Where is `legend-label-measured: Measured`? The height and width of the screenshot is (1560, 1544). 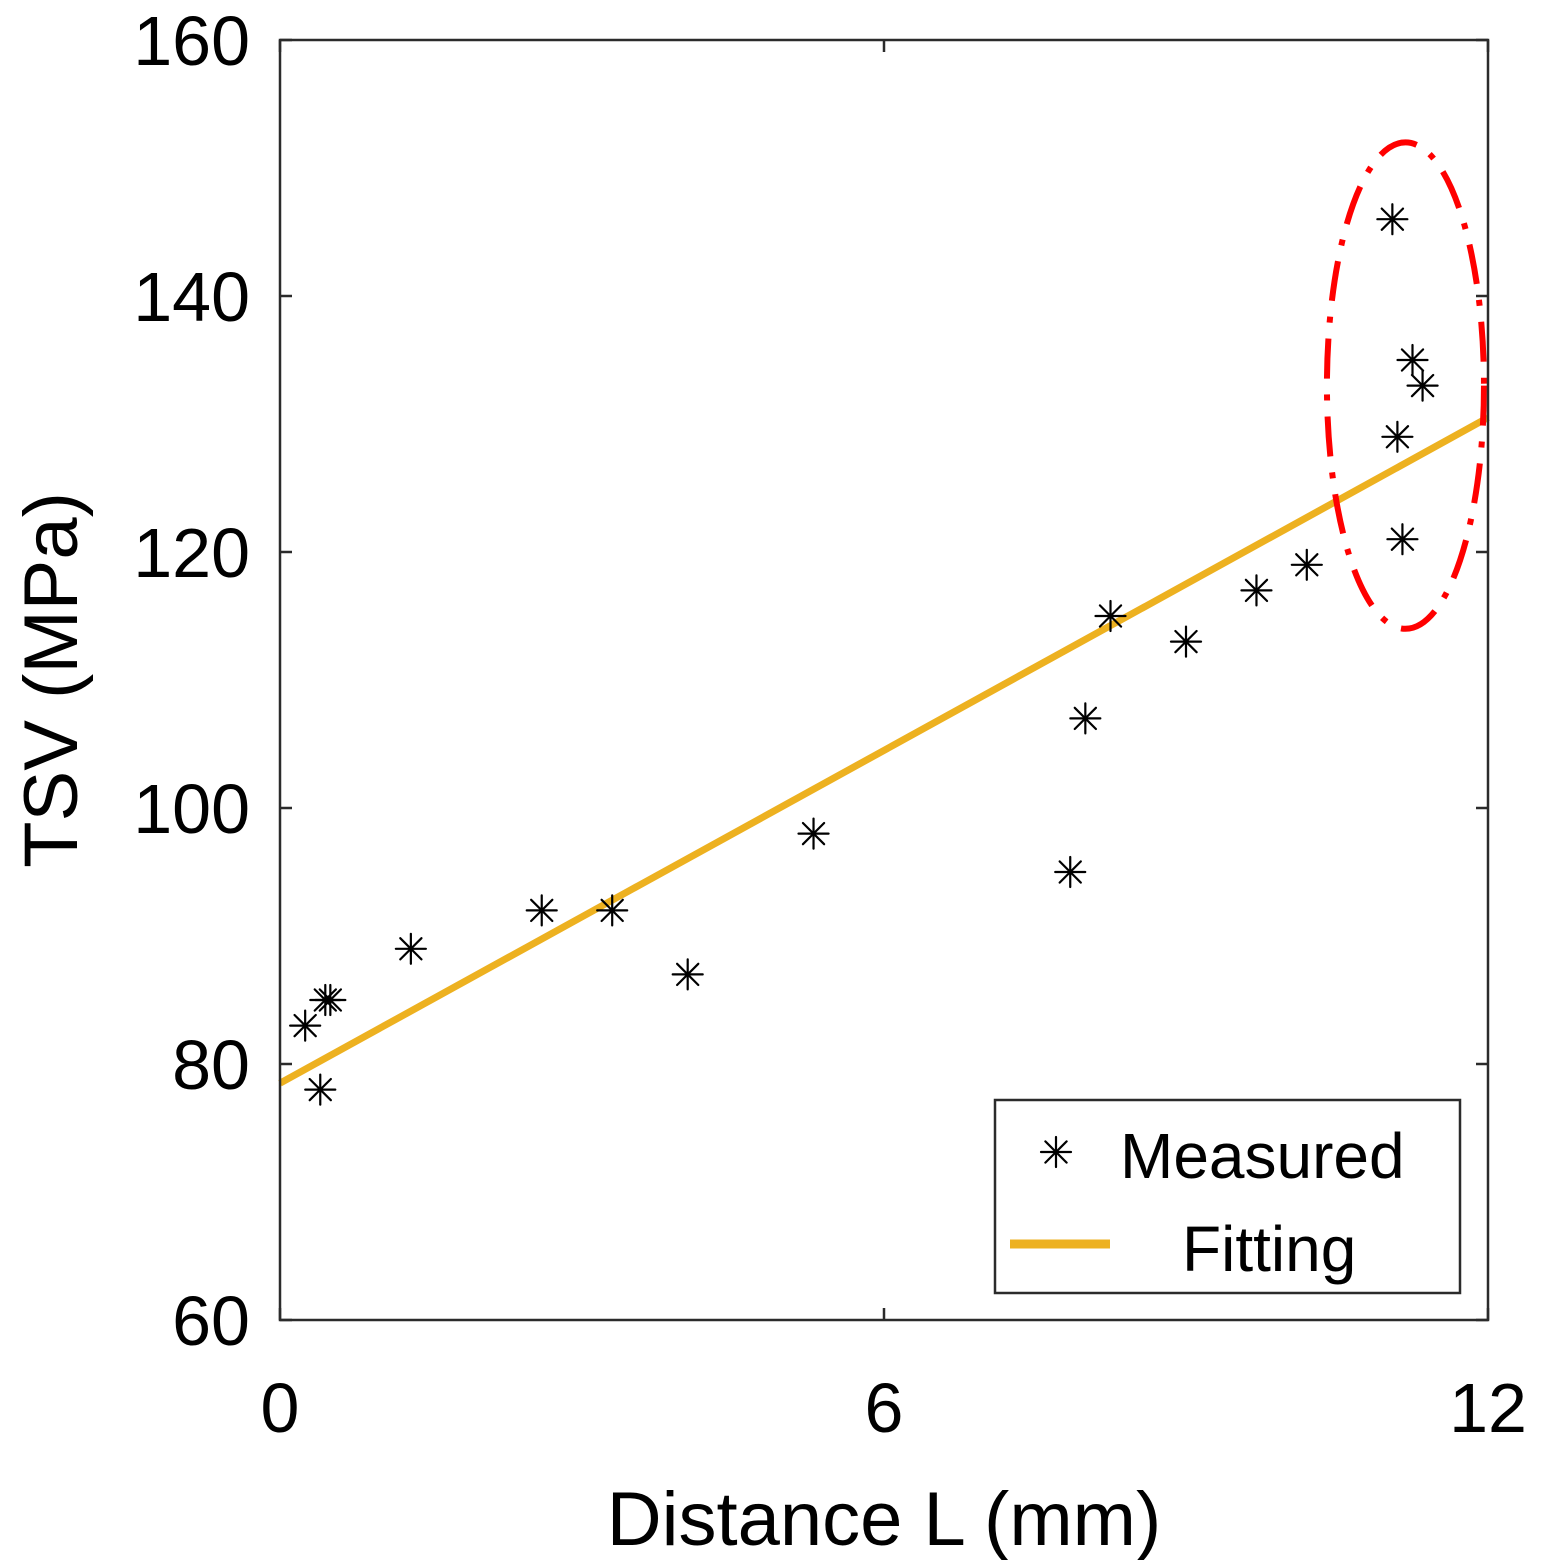 legend-label-measured: Measured is located at coordinates (1262, 1156).